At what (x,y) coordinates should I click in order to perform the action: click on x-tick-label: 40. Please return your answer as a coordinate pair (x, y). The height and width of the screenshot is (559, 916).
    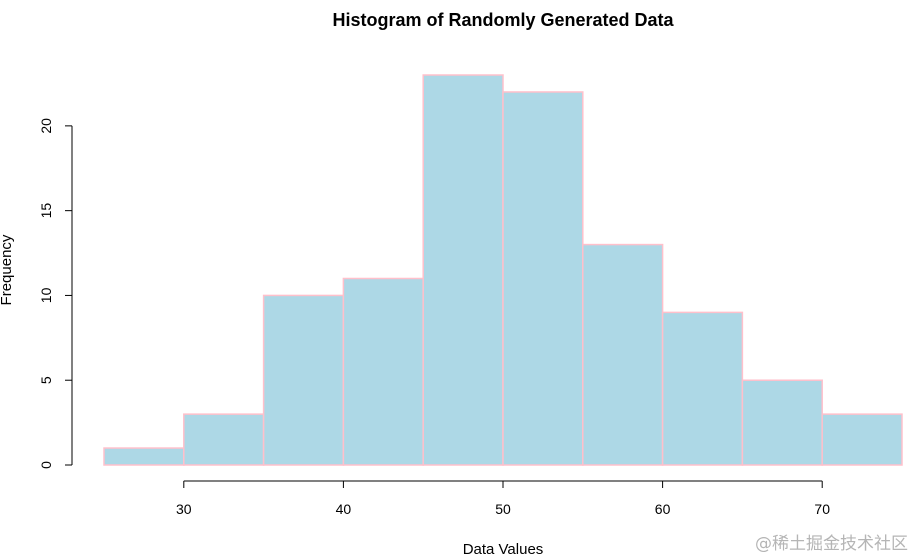
    Looking at the image, I should click on (344, 509).